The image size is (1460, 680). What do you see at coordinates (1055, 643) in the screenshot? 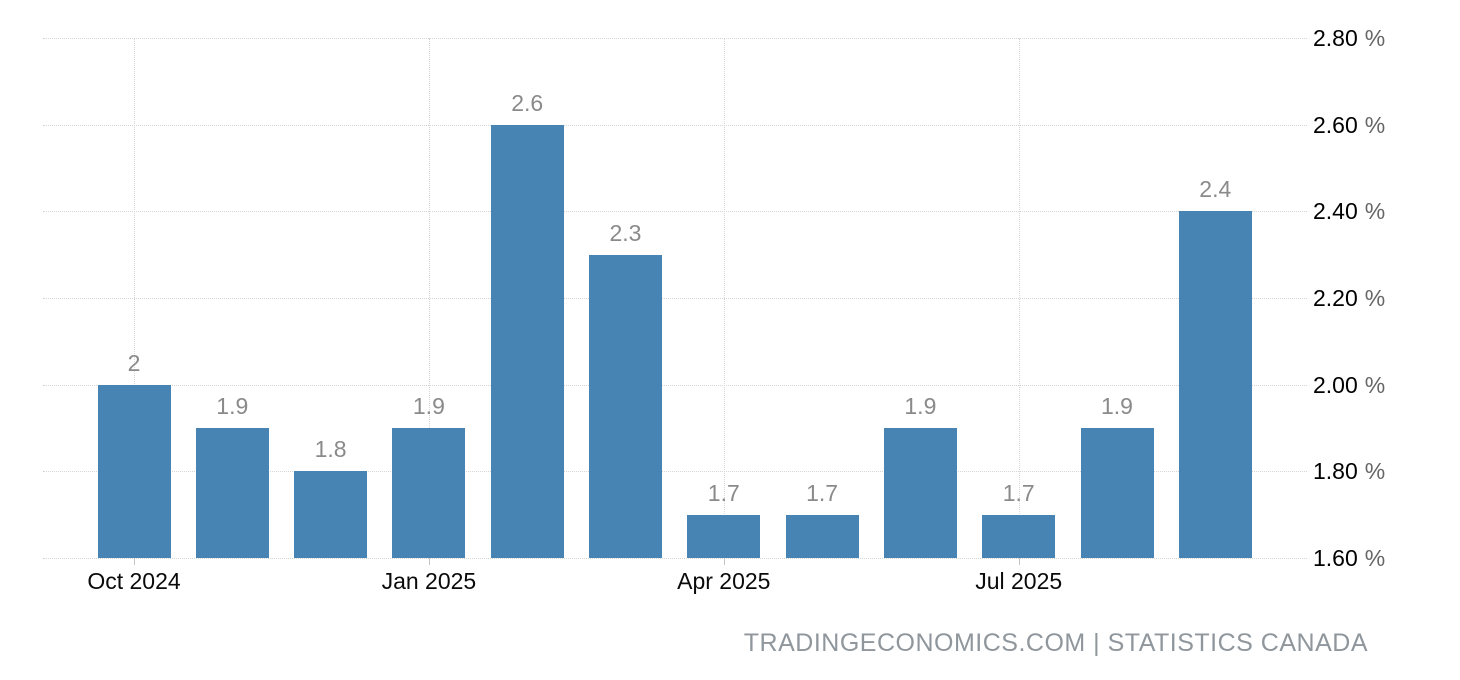
I see `attribution-watermark: TRADINGECONOMICS.COM | STATISTICS CANADA` at bounding box center [1055, 643].